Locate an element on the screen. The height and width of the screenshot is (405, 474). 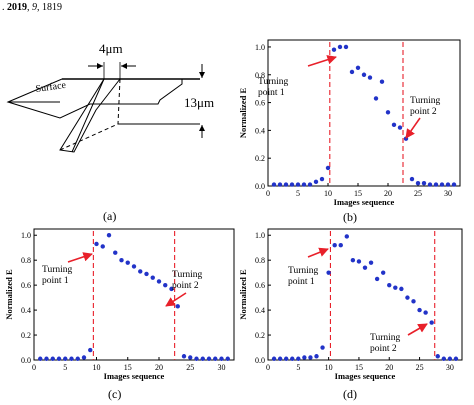
annotation-label: Turning point 2 is located at coordinates (425, 106).